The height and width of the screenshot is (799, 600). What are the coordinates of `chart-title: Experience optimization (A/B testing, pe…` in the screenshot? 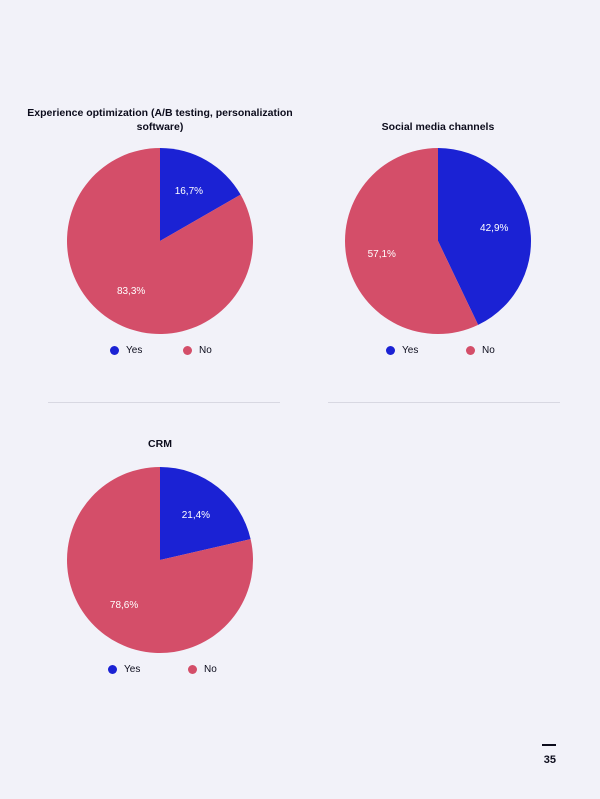 It's located at (160, 120).